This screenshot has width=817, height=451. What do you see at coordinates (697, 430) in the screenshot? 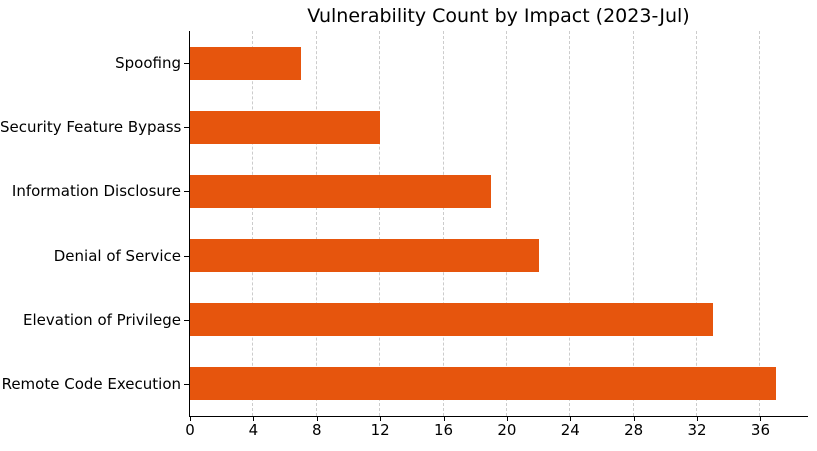
I see `x-tick-label: 32` at bounding box center [697, 430].